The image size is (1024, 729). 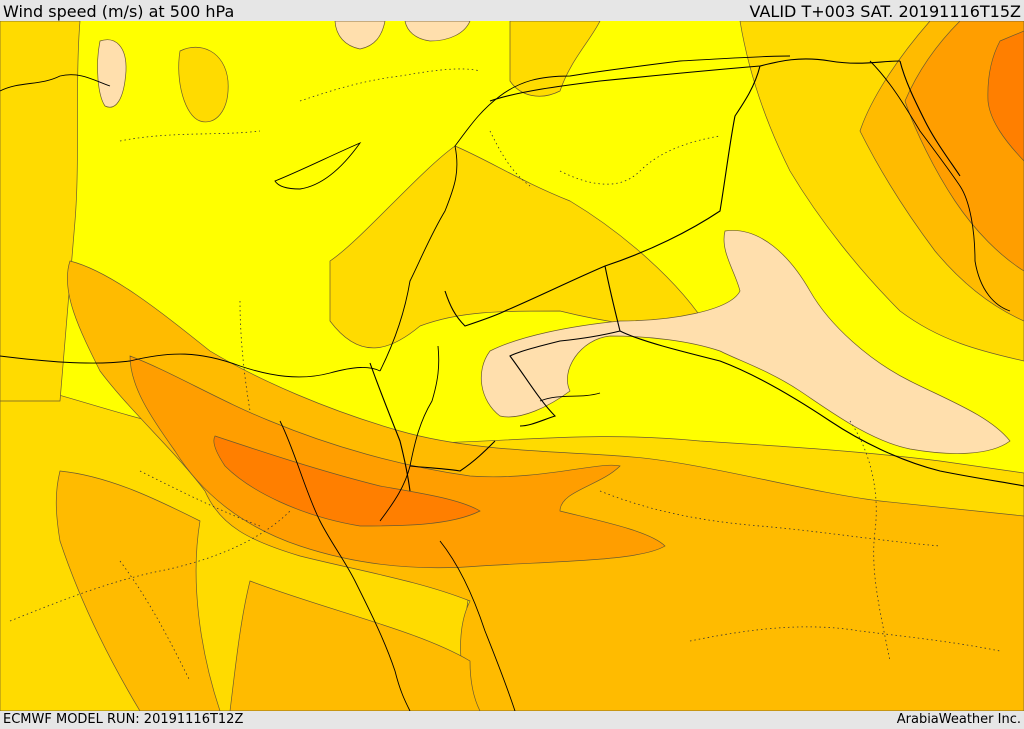 What do you see at coordinates (123, 719) in the screenshot?
I see `model-run: ECMWF MODEL RUN: 20191116T12Z` at bounding box center [123, 719].